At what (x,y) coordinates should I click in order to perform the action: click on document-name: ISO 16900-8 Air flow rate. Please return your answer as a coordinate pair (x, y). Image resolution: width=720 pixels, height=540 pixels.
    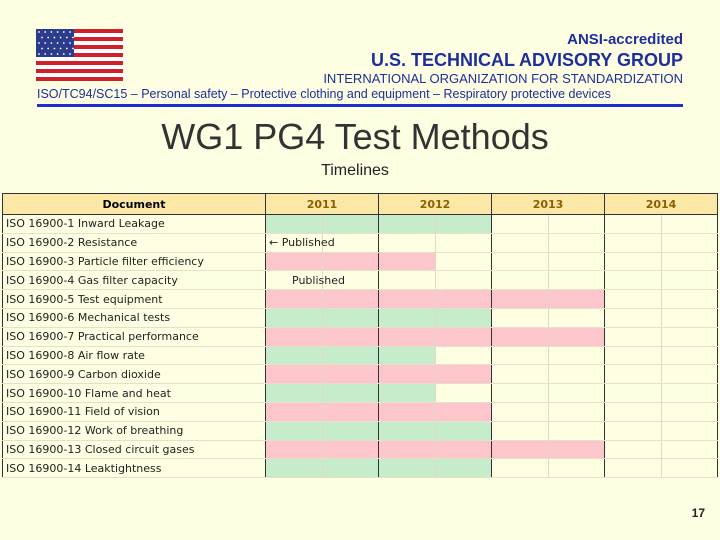
    Looking at the image, I should click on (134, 356).